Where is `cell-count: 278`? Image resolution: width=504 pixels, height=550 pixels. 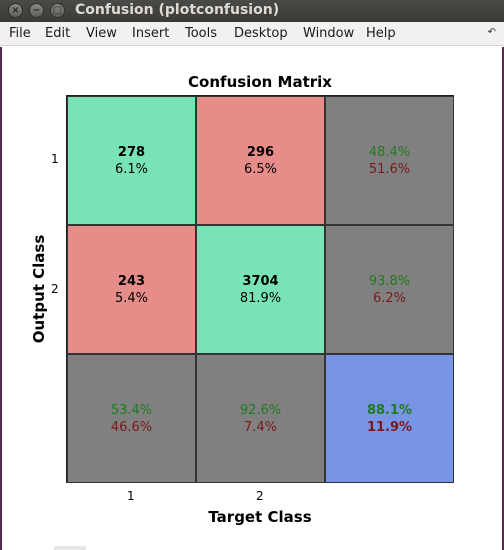 cell-count: 278 is located at coordinates (131, 152).